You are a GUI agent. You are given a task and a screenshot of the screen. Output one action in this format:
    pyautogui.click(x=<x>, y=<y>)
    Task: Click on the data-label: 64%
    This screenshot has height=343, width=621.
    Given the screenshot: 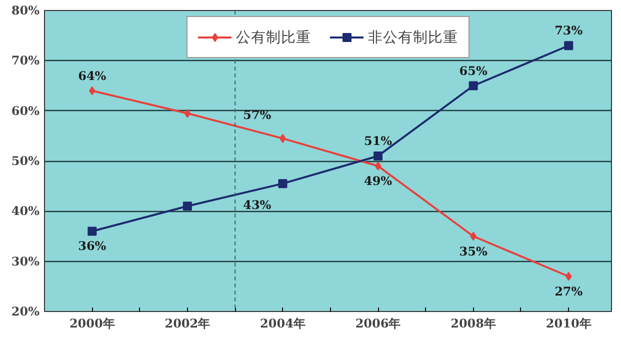 What is the action you would take?
    pyautogui.click(x=92, y=75)
    